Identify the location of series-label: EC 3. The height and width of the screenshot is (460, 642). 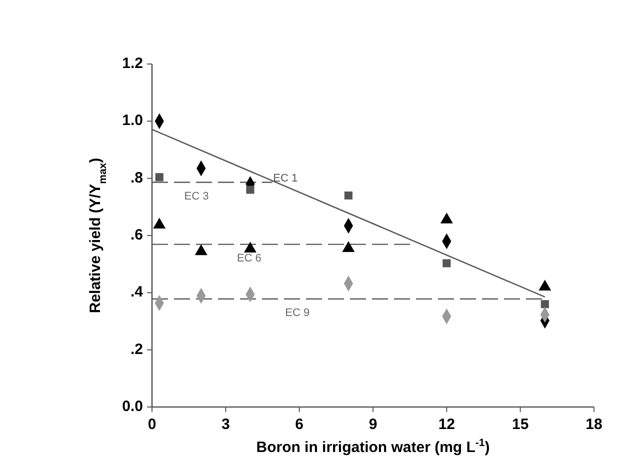
(196, 196).